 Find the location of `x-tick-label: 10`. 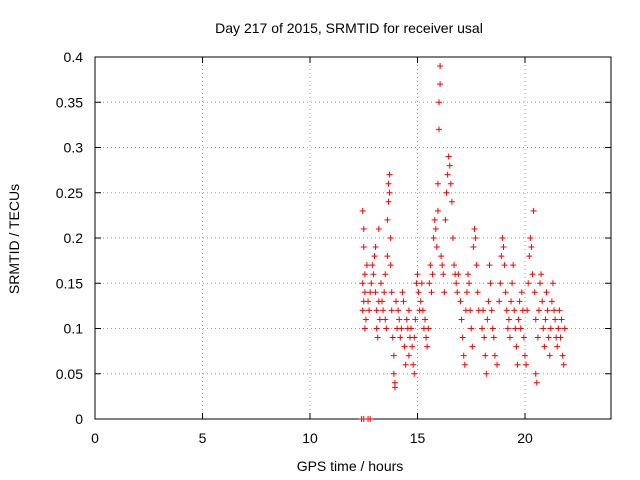

x-tick-label: 10 is located at coordinates (310, 438).